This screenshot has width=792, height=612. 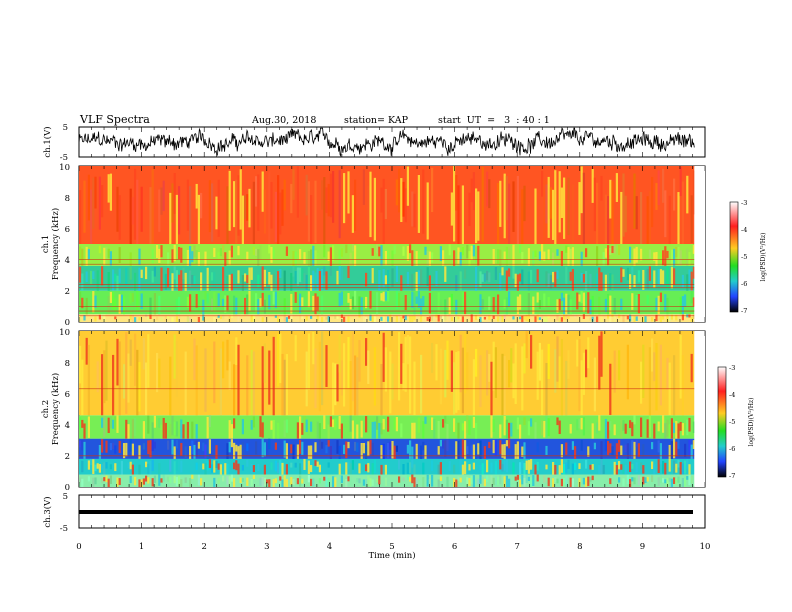 What do you see at coordinates (67, 292) in the screenshot?
I see `ch1-ytick-2: 2` at bounding box center [67, 292].